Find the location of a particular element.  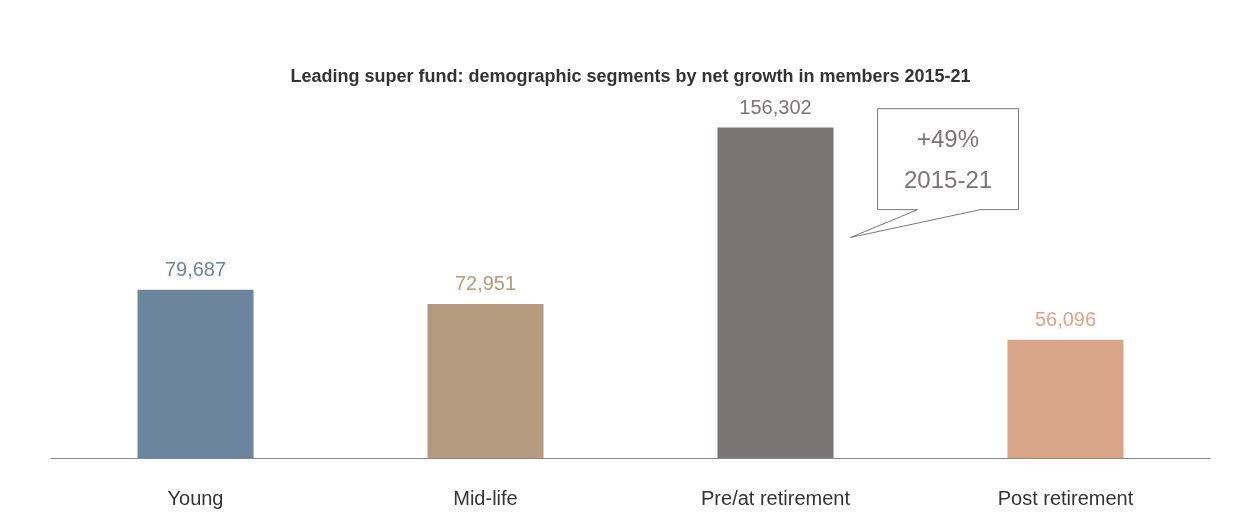

data-label: 79,687 is located at coordinates (195, 268).